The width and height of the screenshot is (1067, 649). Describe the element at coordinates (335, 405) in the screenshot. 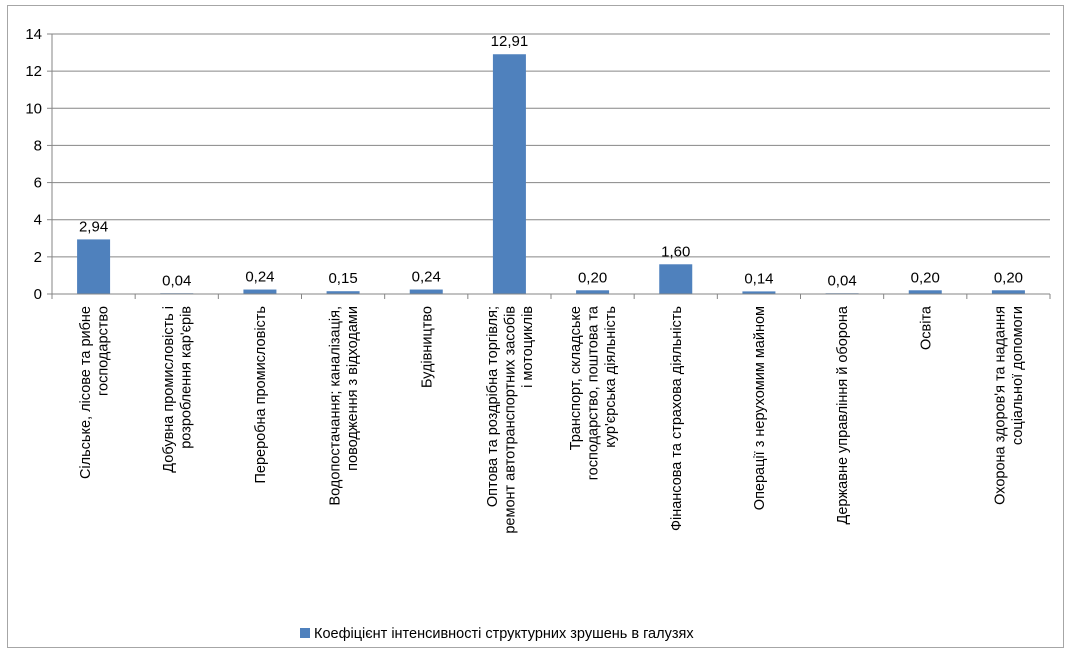

I see `x-category-label-line: Водопостачання; каналізація,` at that location.